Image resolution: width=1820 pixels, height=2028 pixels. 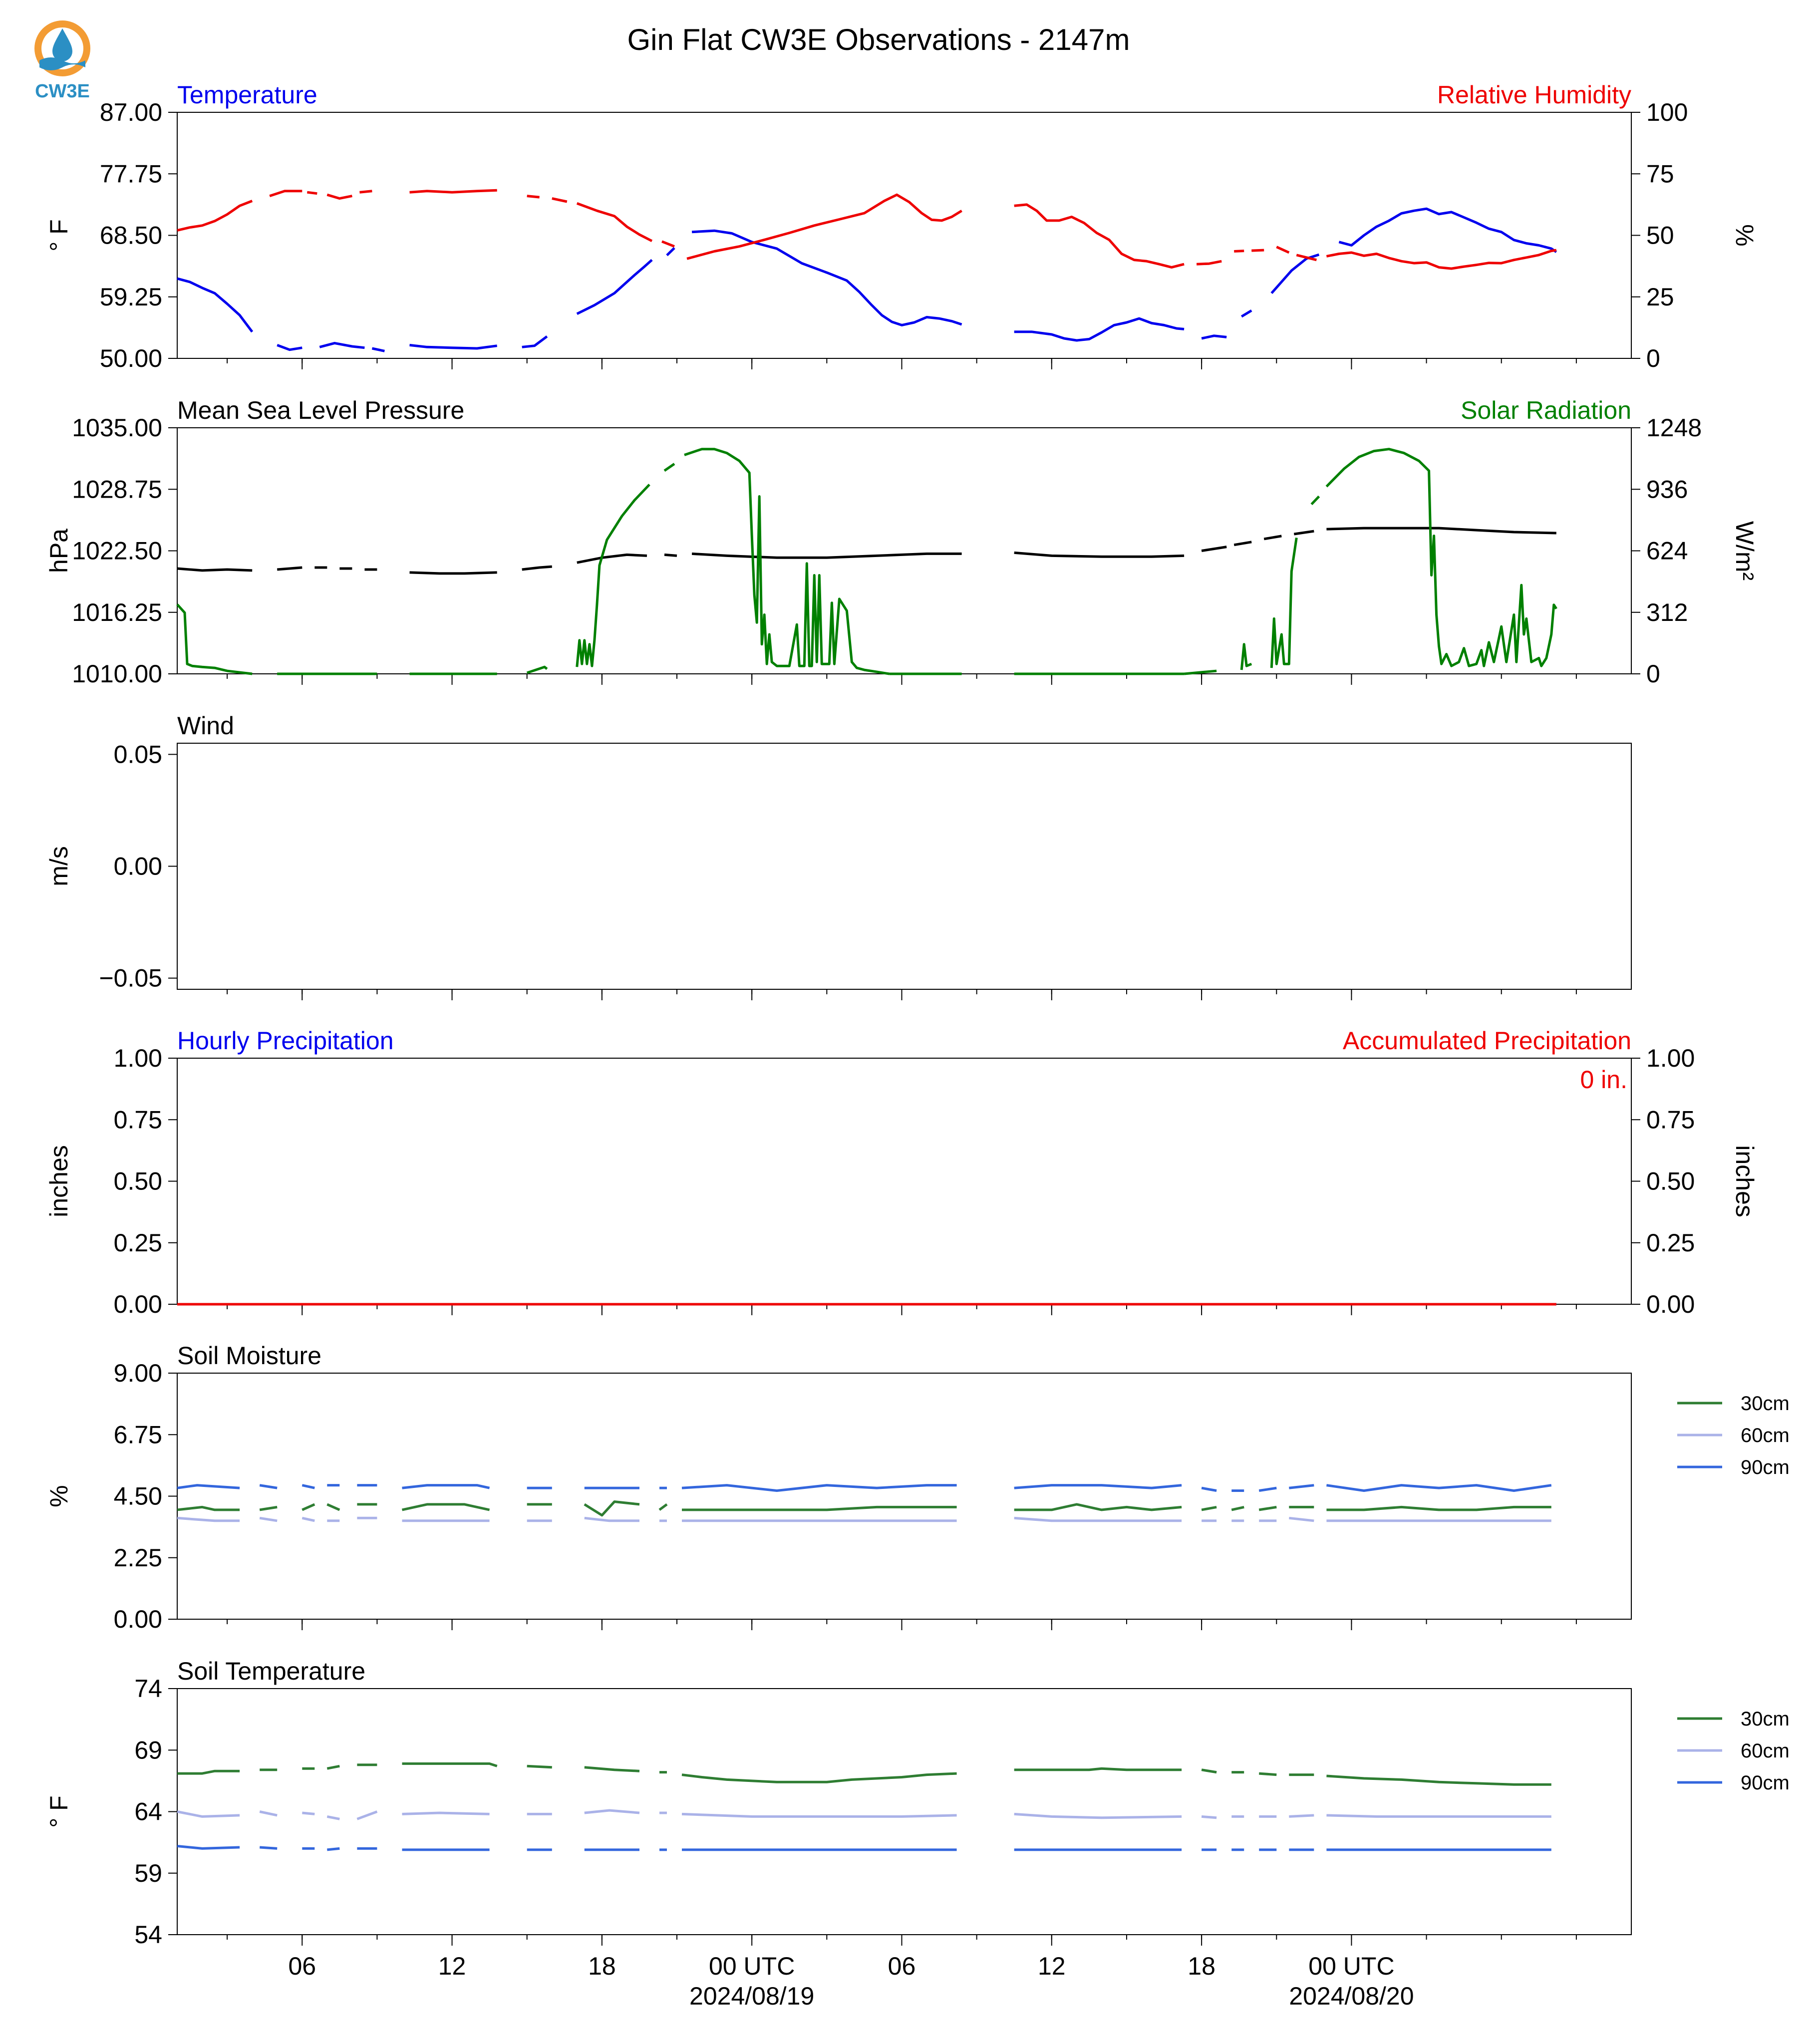 I want to click on accumulated-total-label: 0 in., so click(x=1603, y=1080).